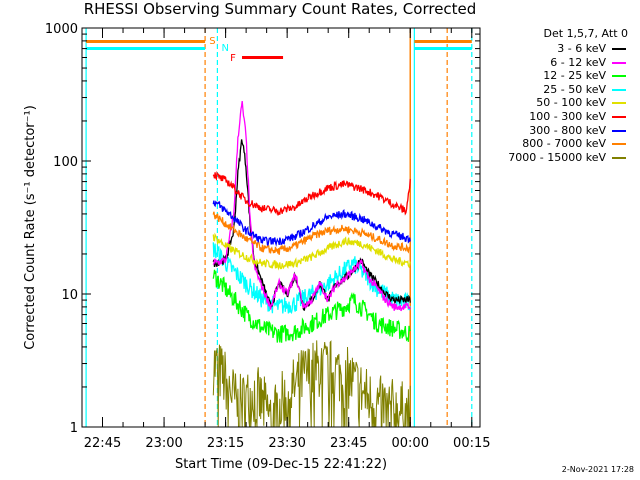 The height and width of the screenshot is (480, 640). Describe the element at coordinates (163, 443) in the screenshot. I see `x-tick-label: 23:00` at that location.